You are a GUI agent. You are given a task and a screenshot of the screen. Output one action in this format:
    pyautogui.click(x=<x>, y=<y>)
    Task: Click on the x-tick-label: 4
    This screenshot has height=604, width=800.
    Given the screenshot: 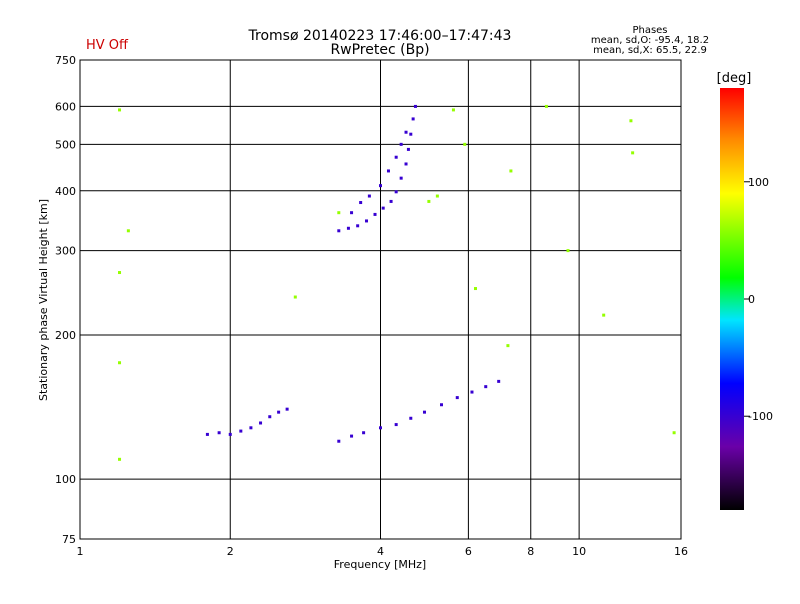 What is the action you would take?
    pyautogui.click(x=380, y=551)
    